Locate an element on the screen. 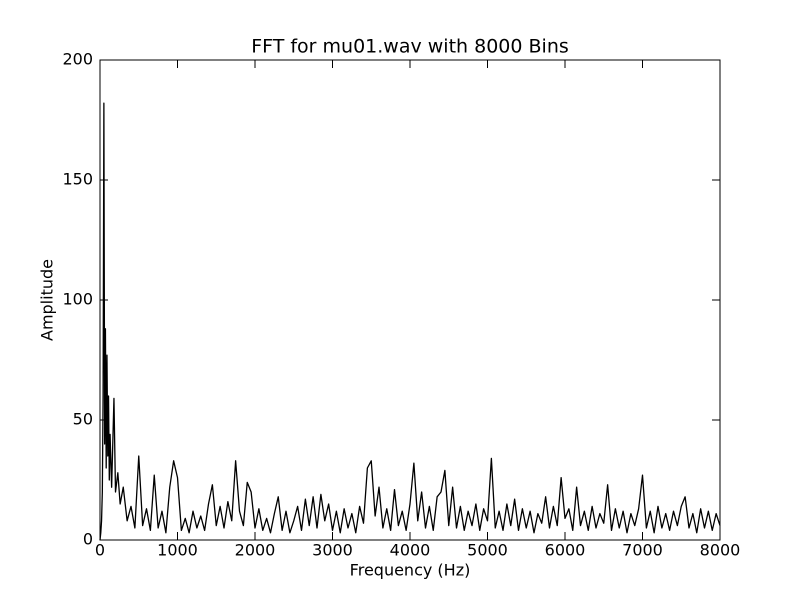 The height and width of the screenshot is (600, 800). y-tick-label: 0 is located at coordinates (88, 539).